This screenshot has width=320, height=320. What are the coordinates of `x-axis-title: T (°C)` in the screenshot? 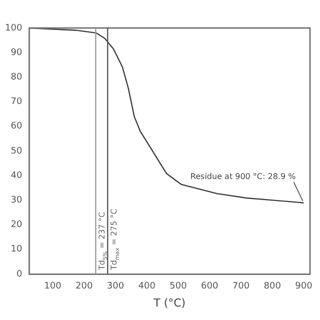 It's located at (169, 303).